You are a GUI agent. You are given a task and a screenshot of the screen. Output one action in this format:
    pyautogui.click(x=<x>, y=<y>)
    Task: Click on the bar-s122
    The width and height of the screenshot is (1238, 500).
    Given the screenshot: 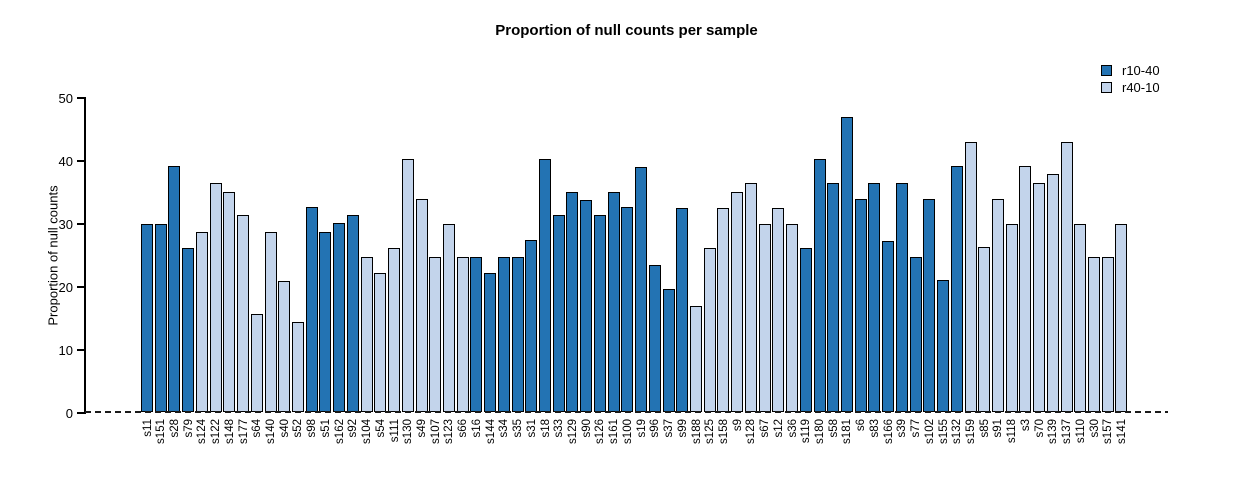 What is the action you would take?
    pyautogui.click(x=215, y=297)
    